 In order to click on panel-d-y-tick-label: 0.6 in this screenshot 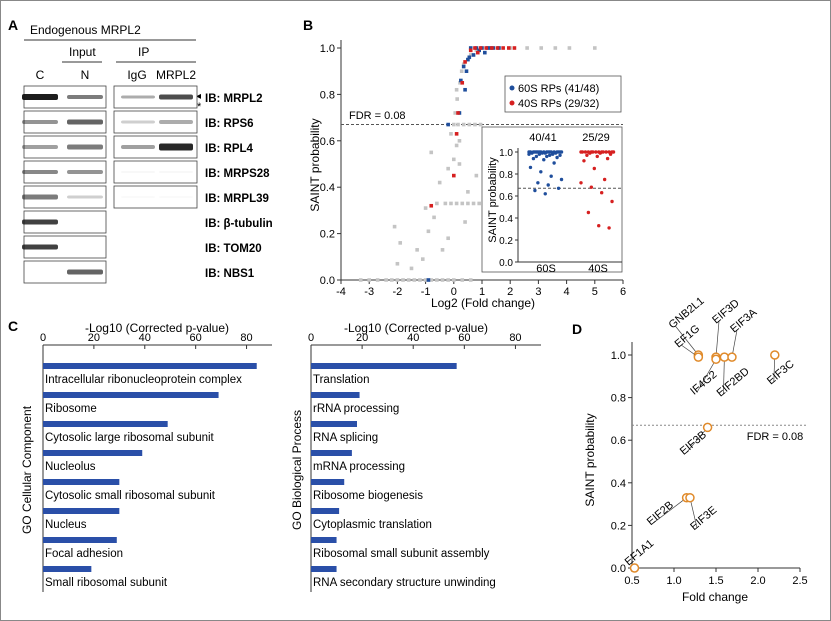, I will do `click(618, 441)`.